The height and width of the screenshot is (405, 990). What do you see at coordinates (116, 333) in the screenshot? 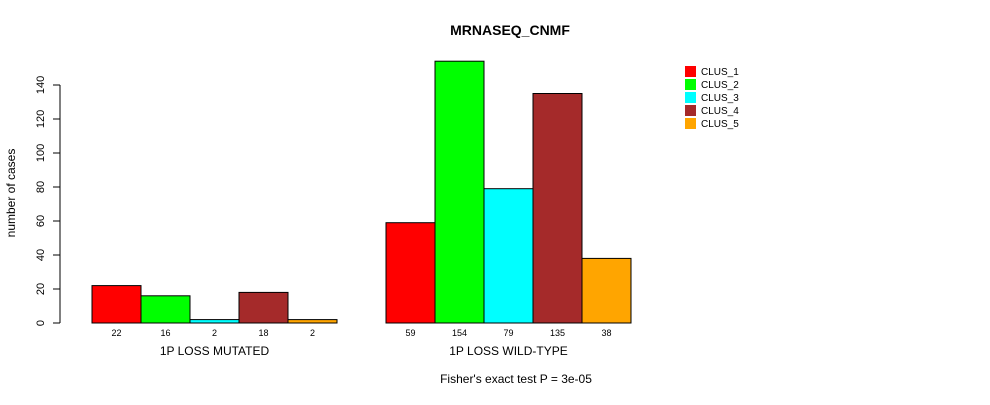
I see `bar-value-label: 22` at bounding box center [116, 333].